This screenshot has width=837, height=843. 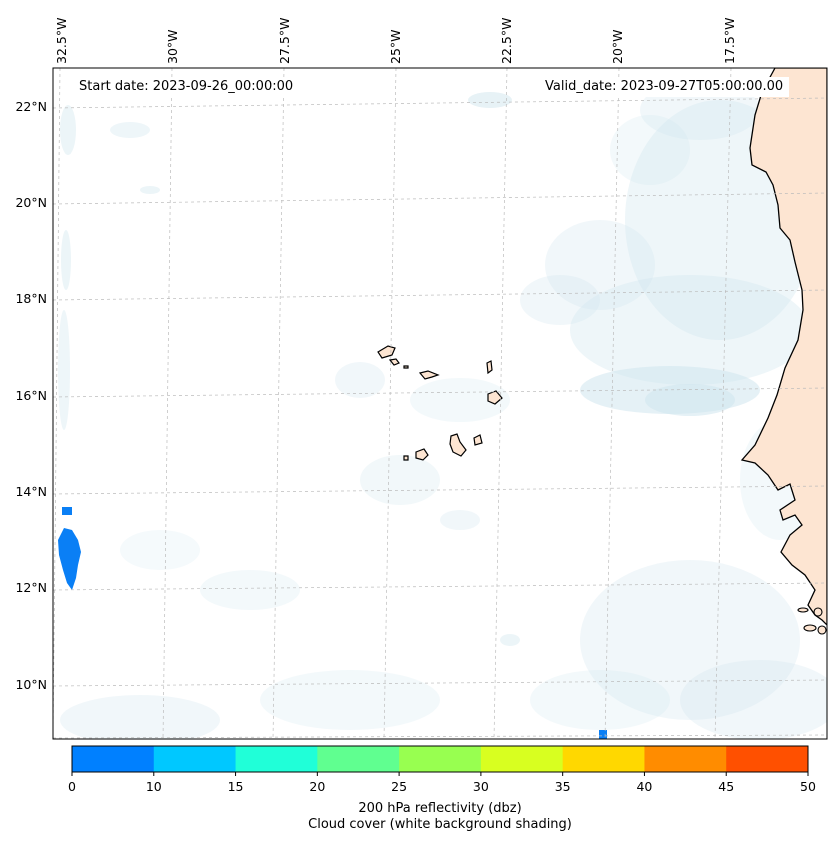 I want to click on colorbar-tick-label: 20, so click(x=317, y=786).